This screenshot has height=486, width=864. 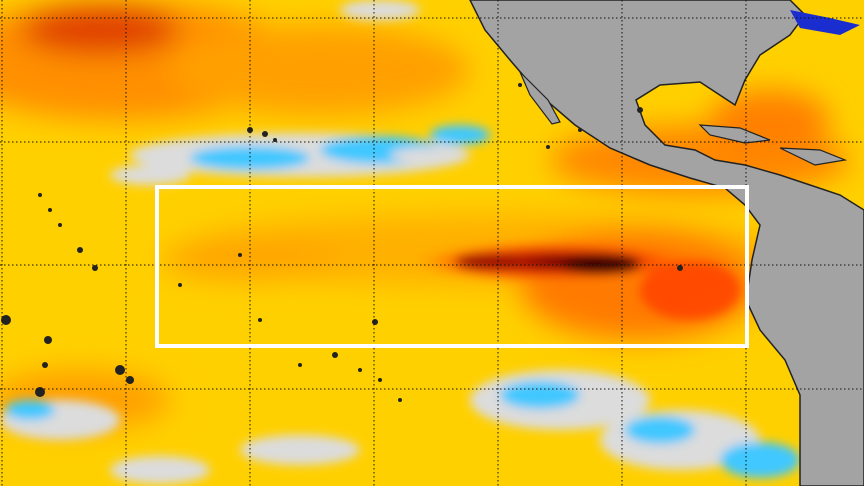 I want to click on hot-core, so click(x=575, y=280).